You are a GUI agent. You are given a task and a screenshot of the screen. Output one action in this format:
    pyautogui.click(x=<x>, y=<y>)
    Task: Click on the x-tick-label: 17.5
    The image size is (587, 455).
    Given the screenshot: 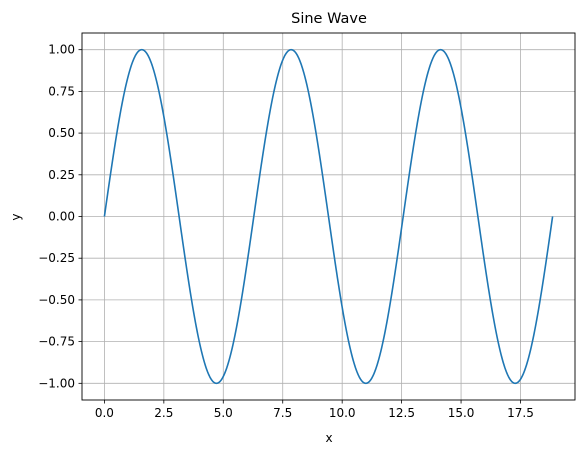 What is the action you would take?
    pyautogui.click(x=520, y=413)
    